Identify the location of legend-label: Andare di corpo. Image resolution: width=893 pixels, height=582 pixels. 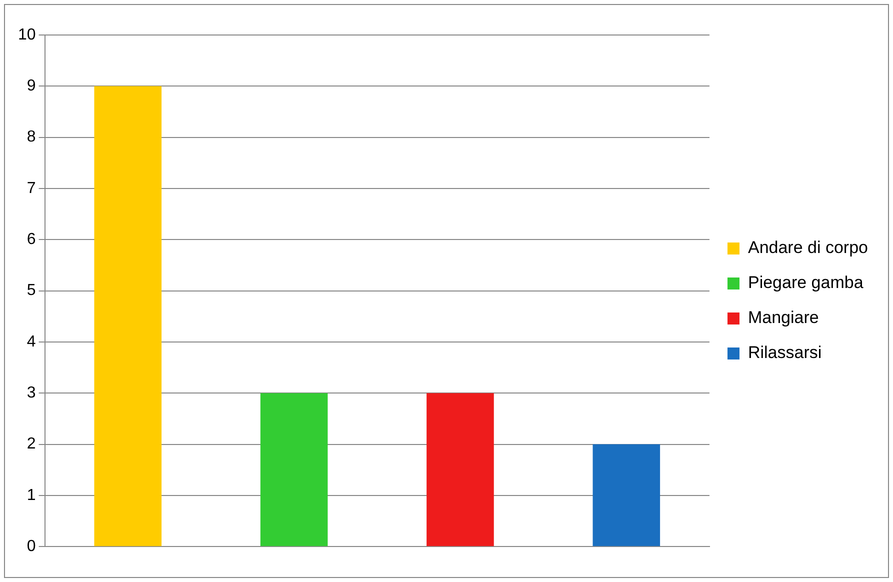
(808, 248).